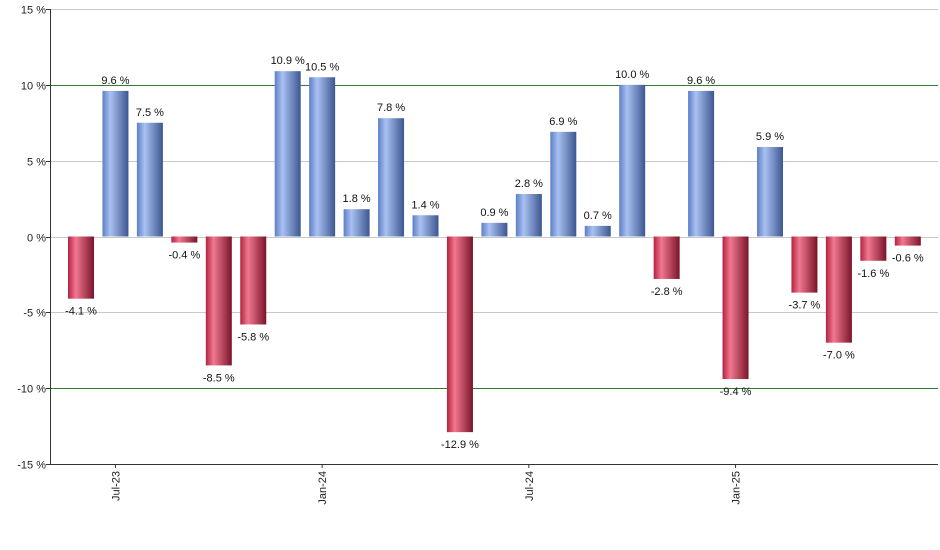 This screenshot has width=940, height=550. I want to click on bar-value-label: 2.8 %, so click(529, 184).